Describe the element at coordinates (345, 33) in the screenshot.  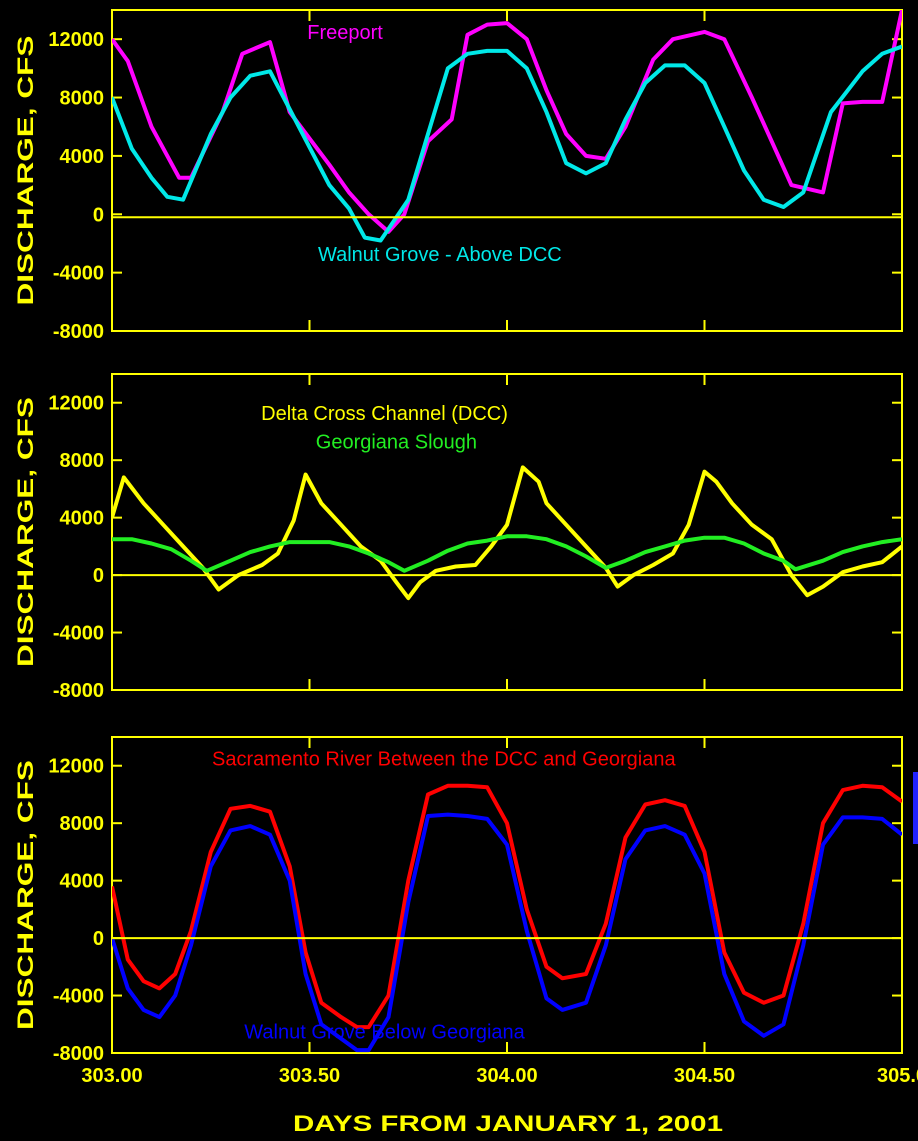
I see `series-annotation: Freeport` at that location.